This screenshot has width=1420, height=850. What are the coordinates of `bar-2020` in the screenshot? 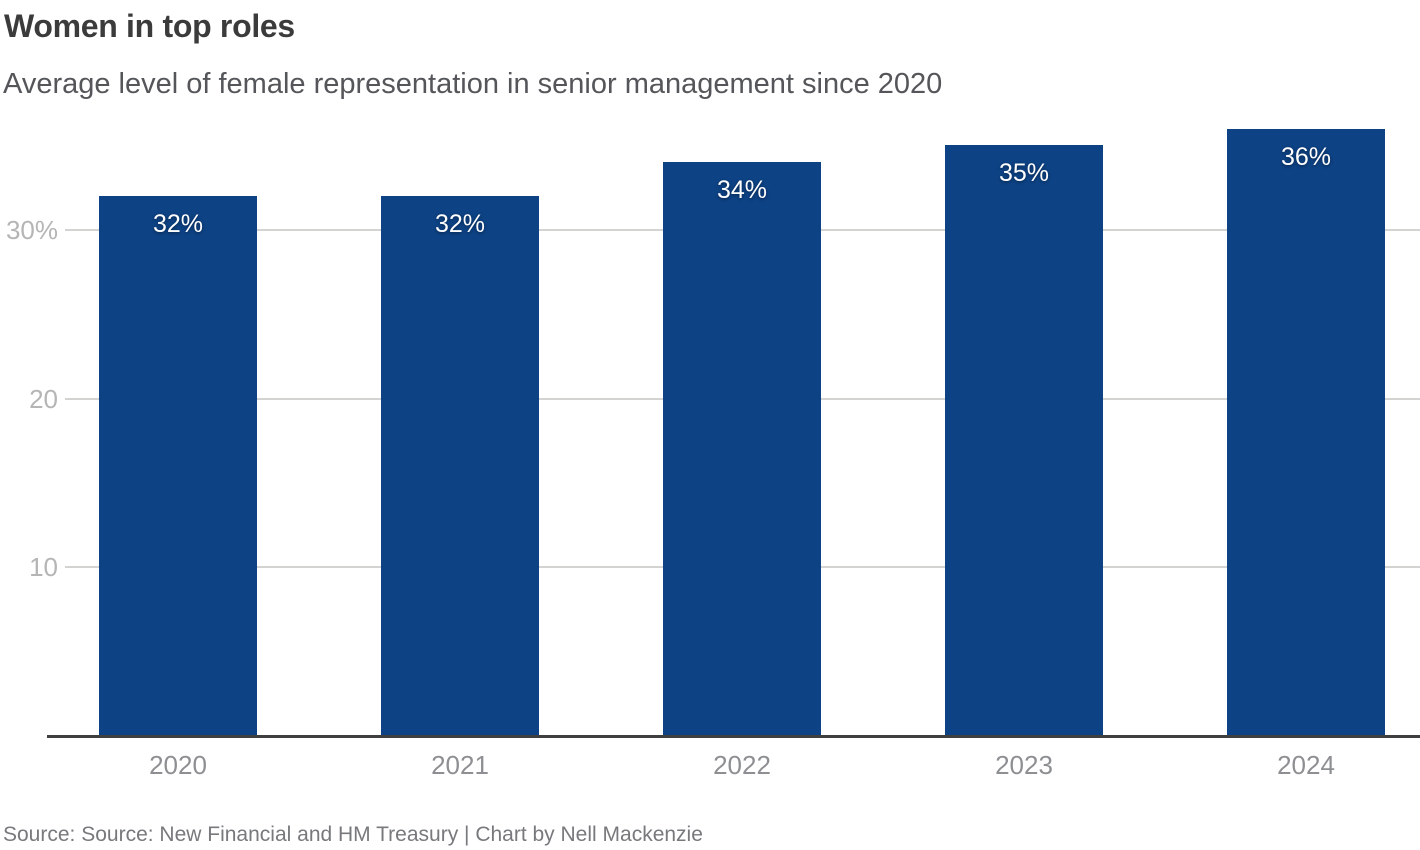 It's located at (178, 466).